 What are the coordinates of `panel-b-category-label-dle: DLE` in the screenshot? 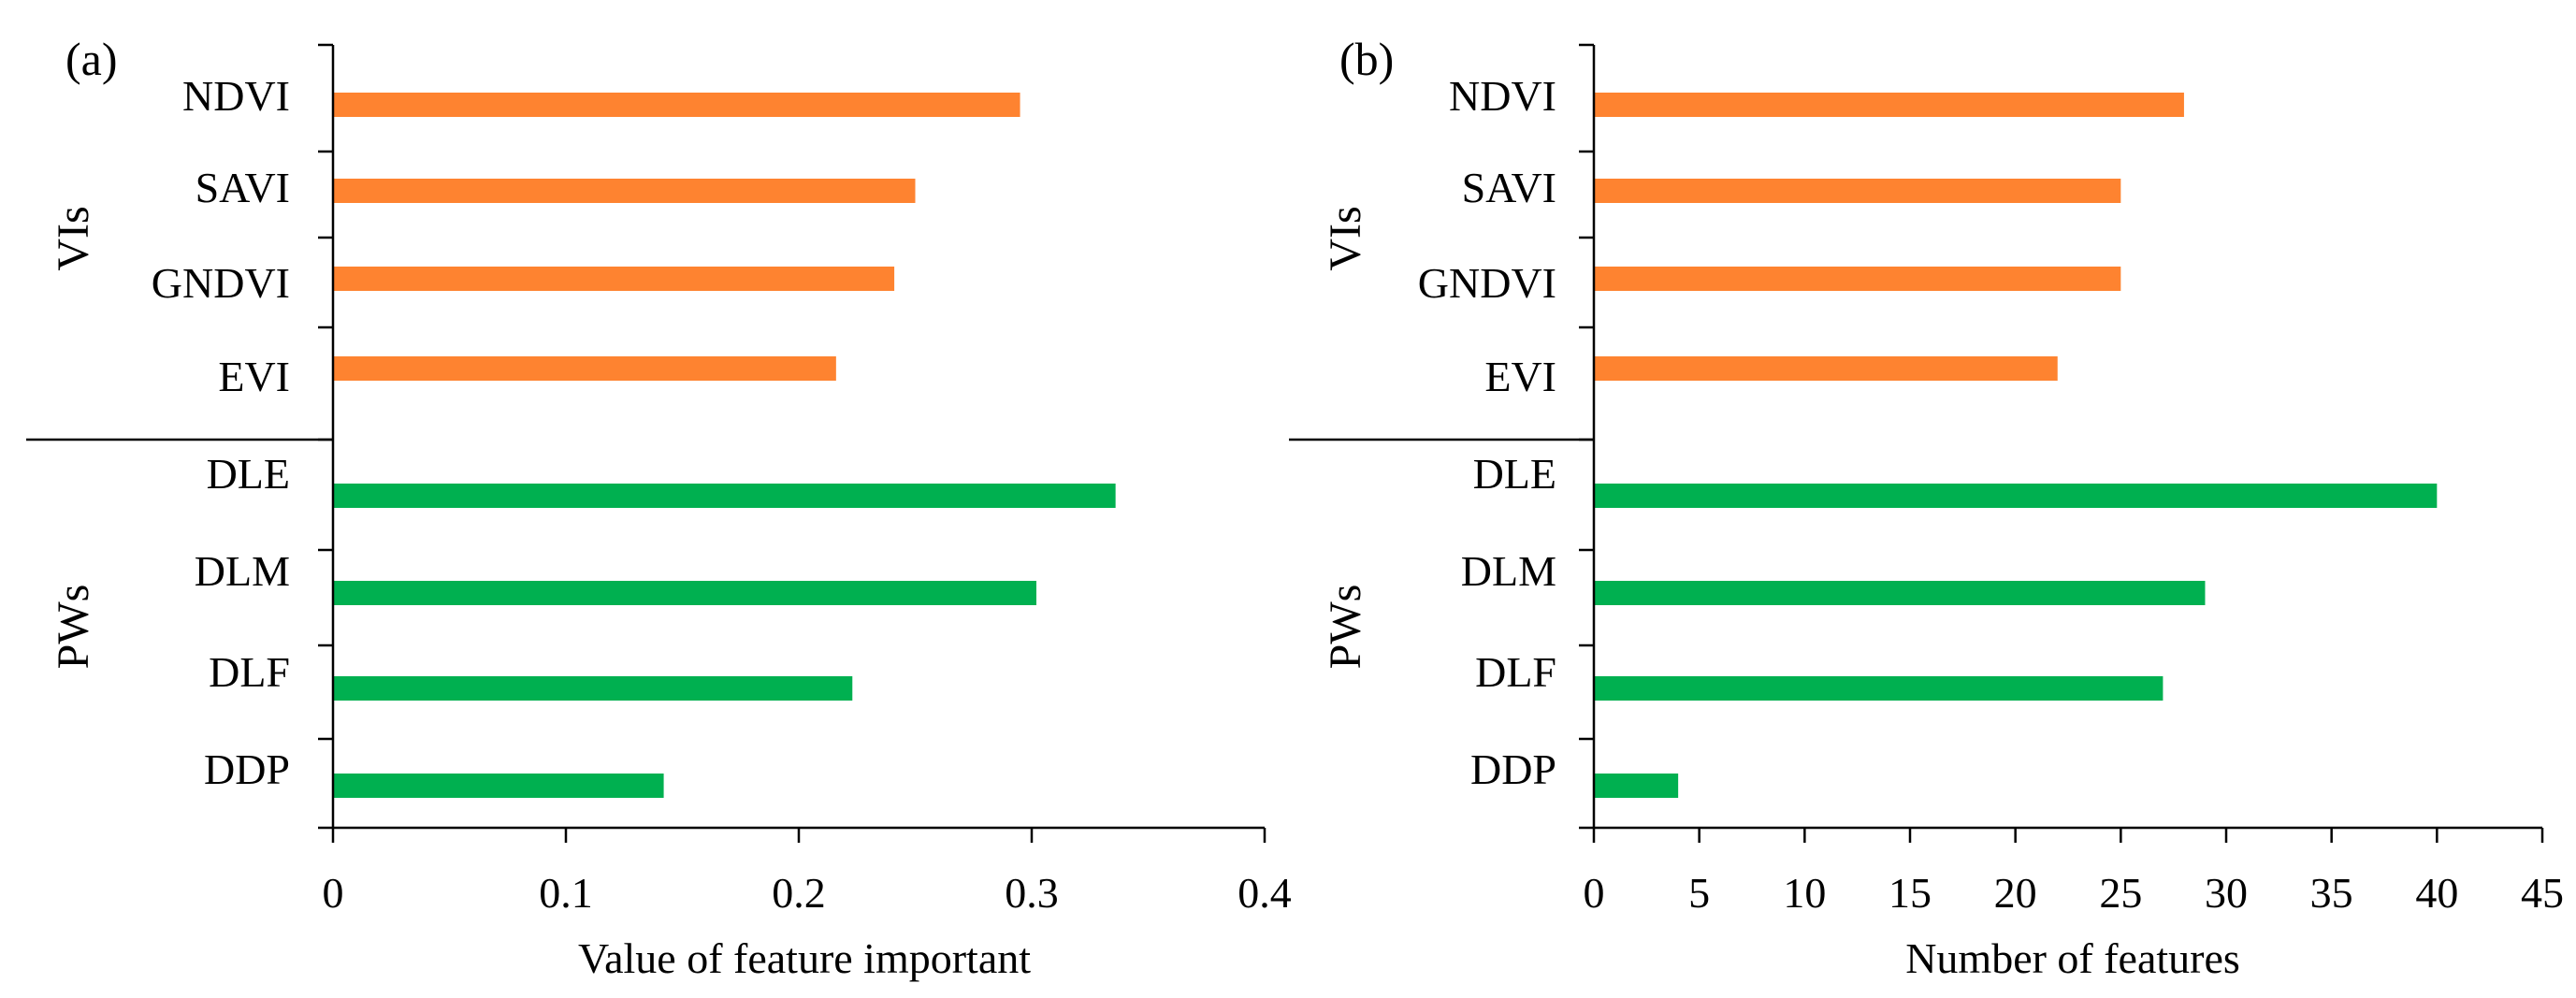 It's located at (1514, 474).